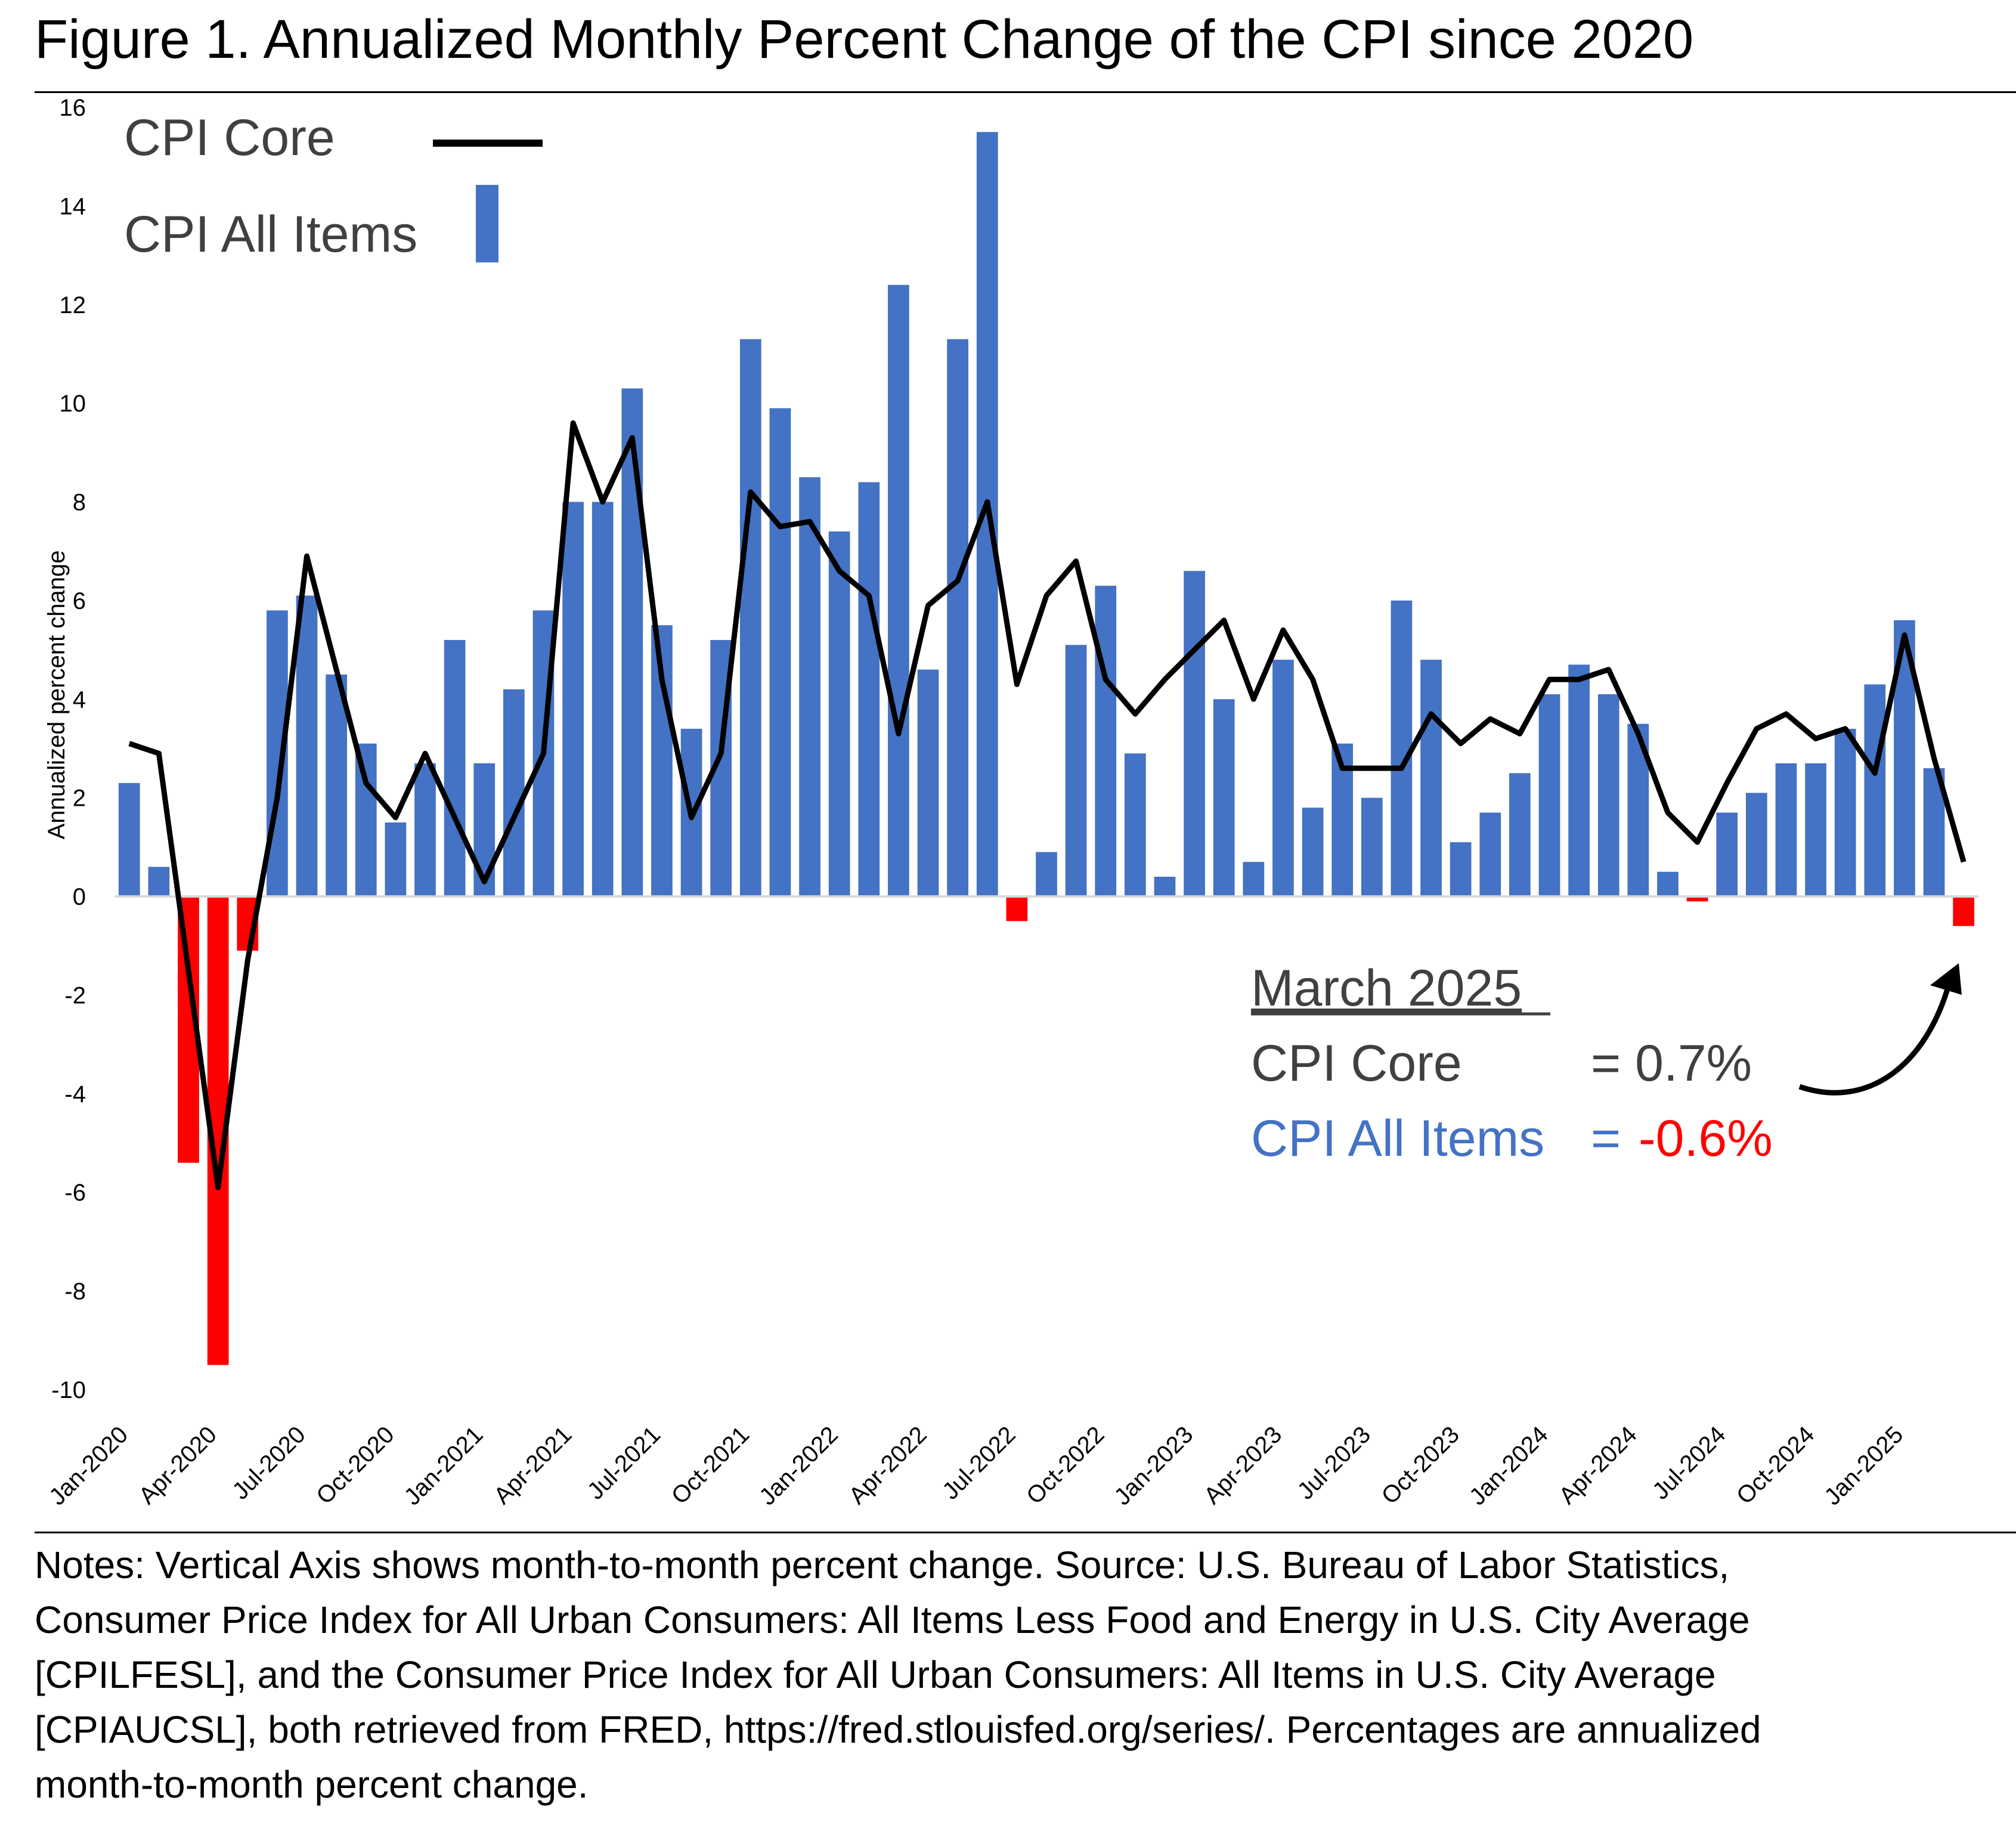  What do you see at coordinates (73, 305) in the screenshot?
I see `y-tick-label: 12` at bounding box center [73, 305].